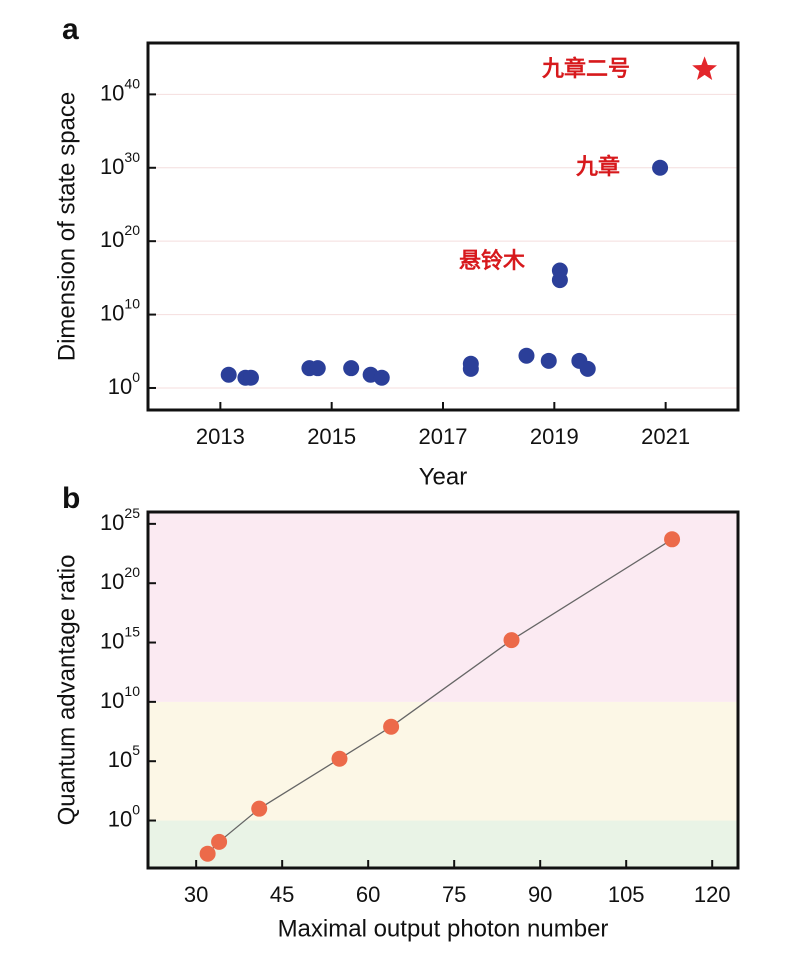  I want to click on x-tick-label: 2013, so click(220, 436).